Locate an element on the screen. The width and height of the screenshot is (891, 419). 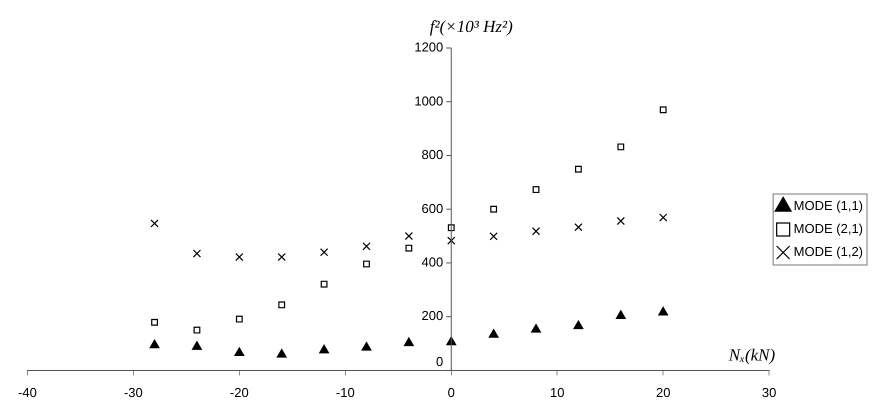
x-tick-label: 0 is located at coordinates (451, 392).